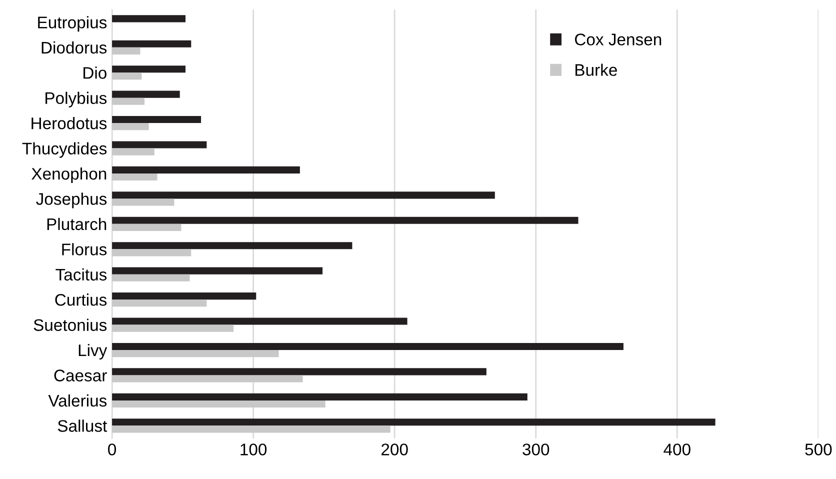  Describe the element at coordinates (69, 123) in the screenshot. I see `y-tick-label: Herodotus` at that location.